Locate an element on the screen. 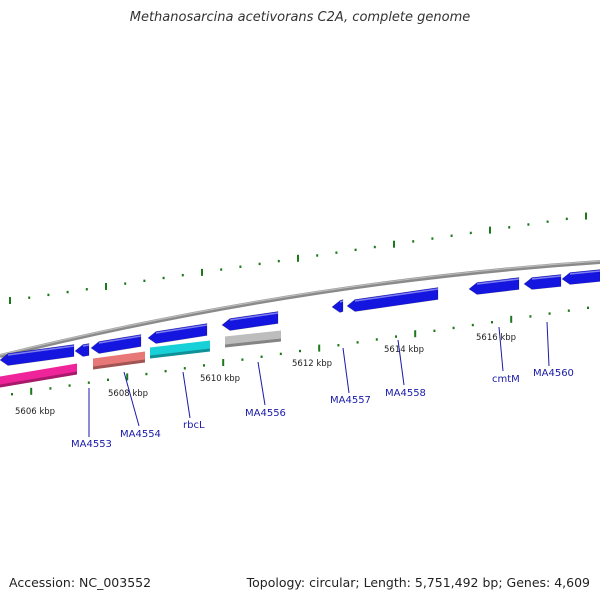 Image resolution: width=600 pixels, height=600 pixels. gene-label-ma4553: MA4553 is located at coordinates (91, 444).